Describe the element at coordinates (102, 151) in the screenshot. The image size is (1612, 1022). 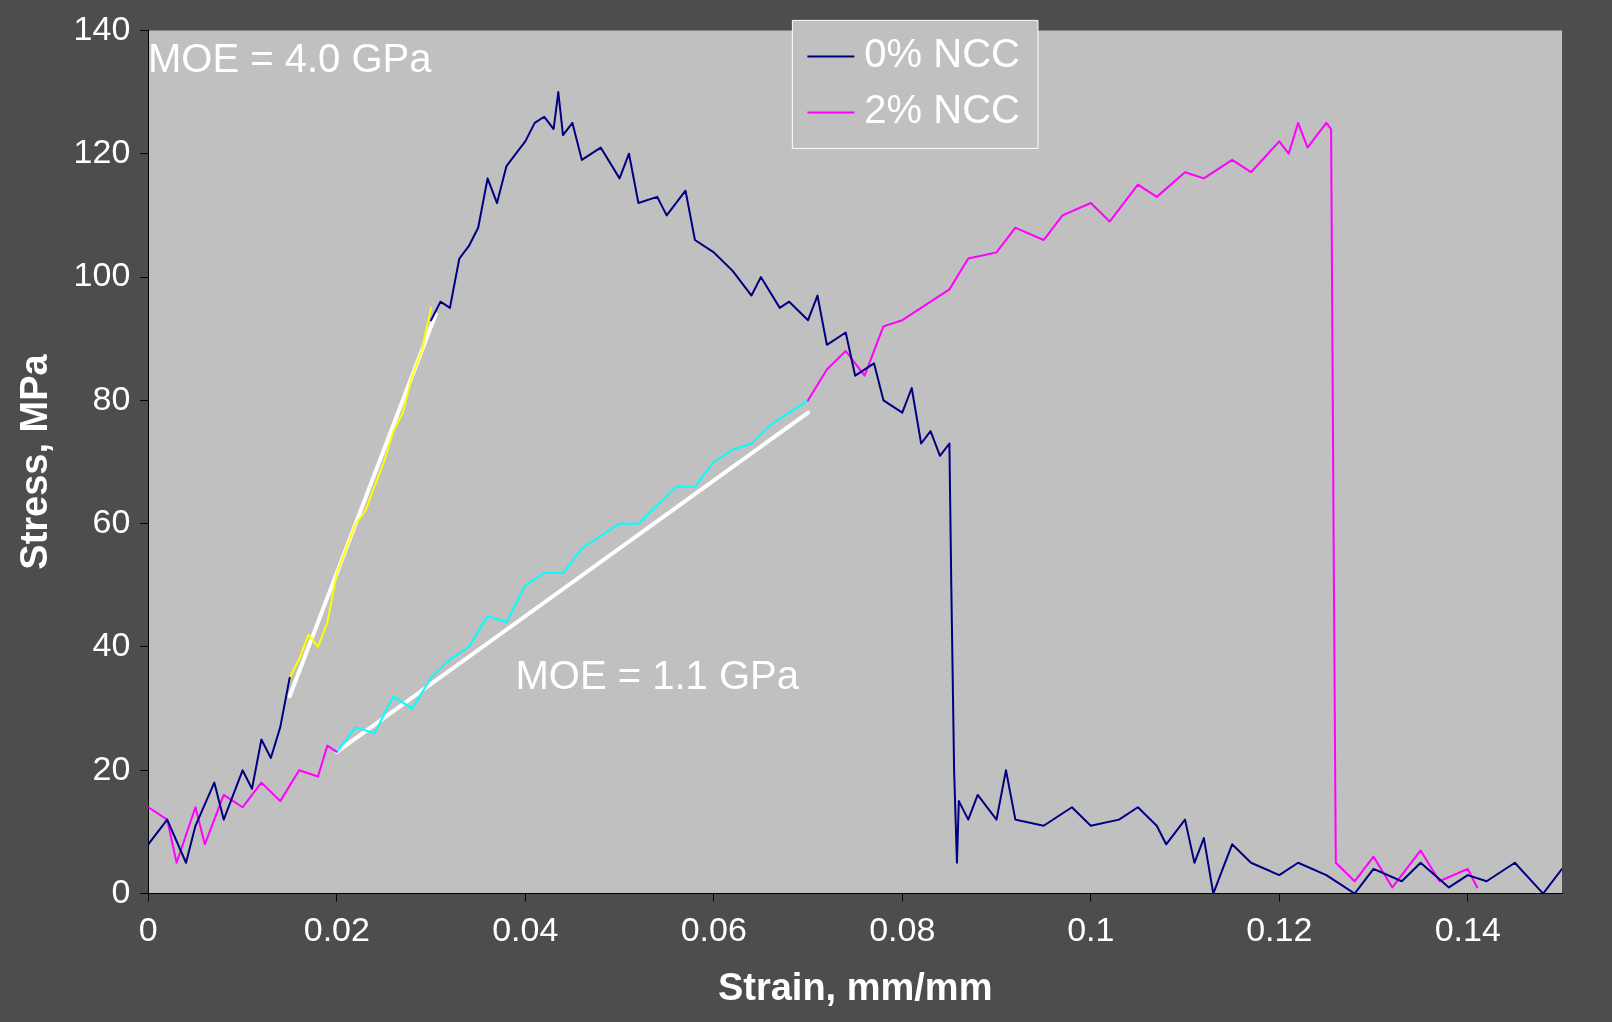
I see `y-tick-label: 120` at that location.